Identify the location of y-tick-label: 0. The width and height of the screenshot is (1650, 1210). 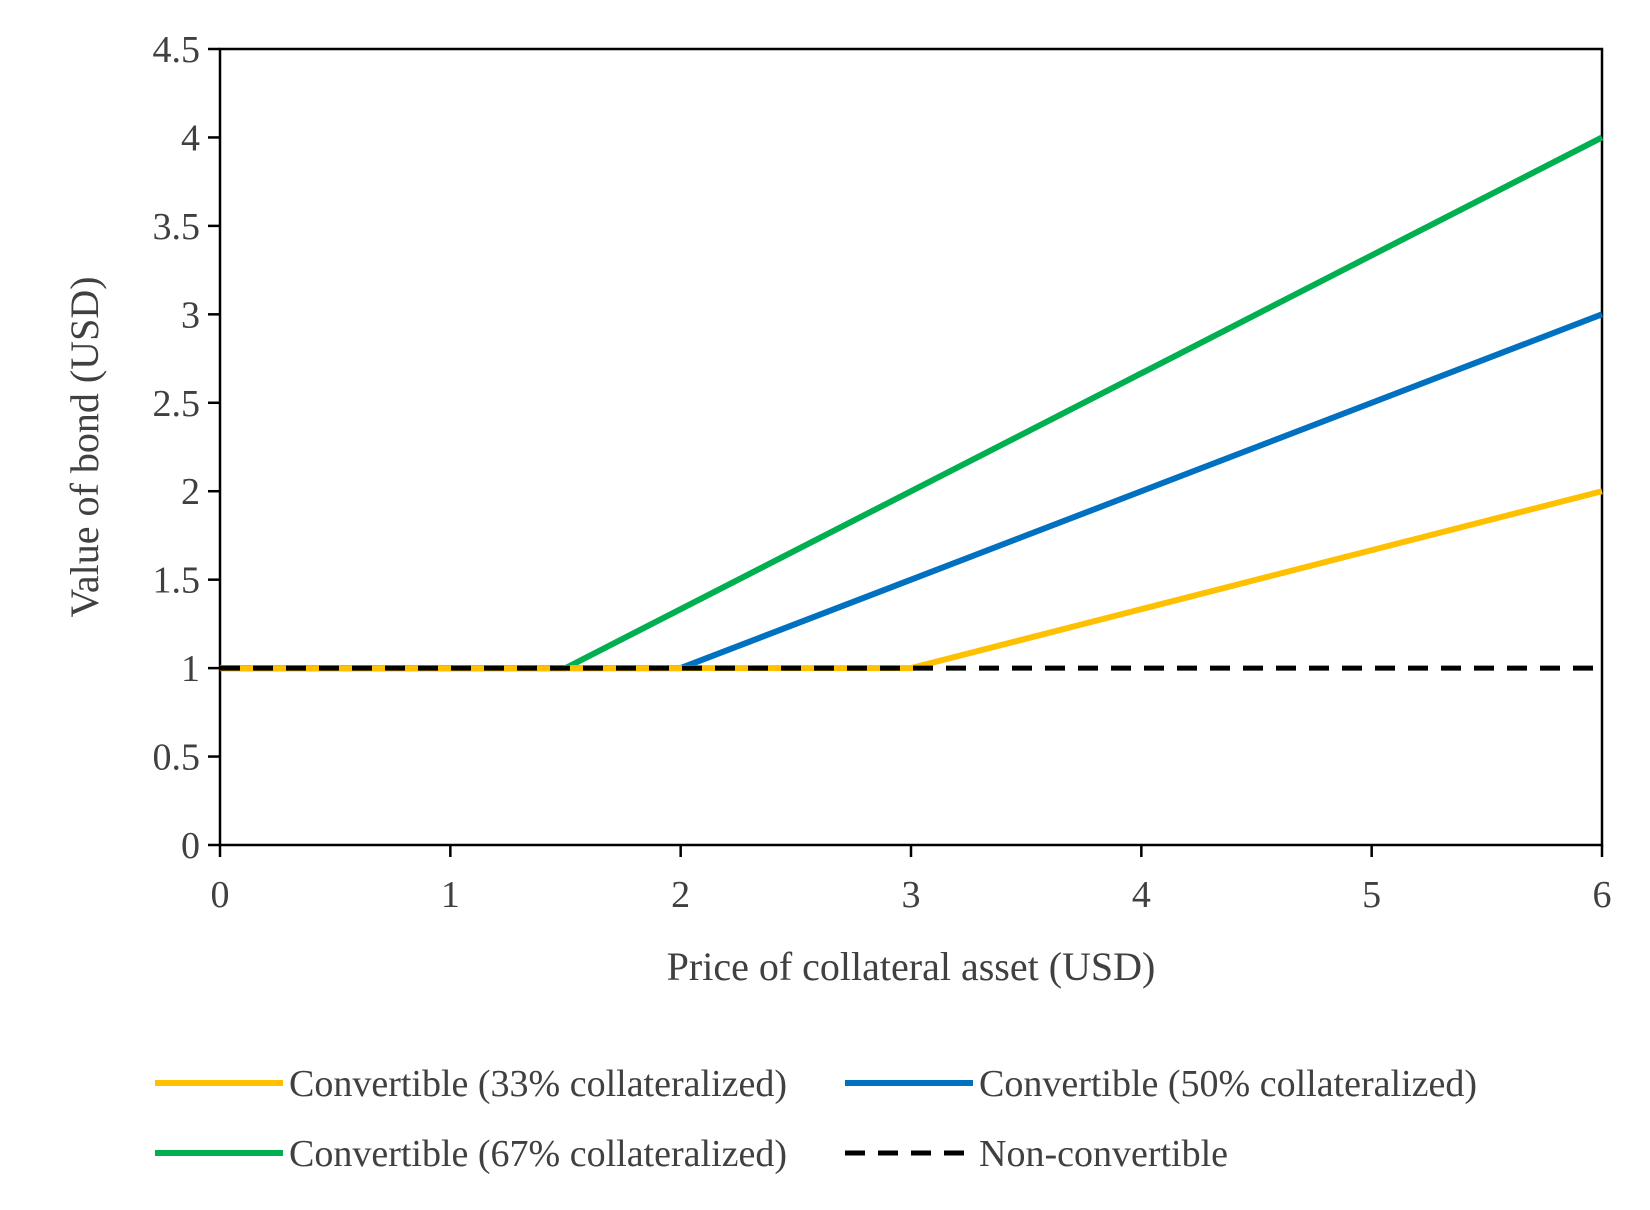
(190, 846).